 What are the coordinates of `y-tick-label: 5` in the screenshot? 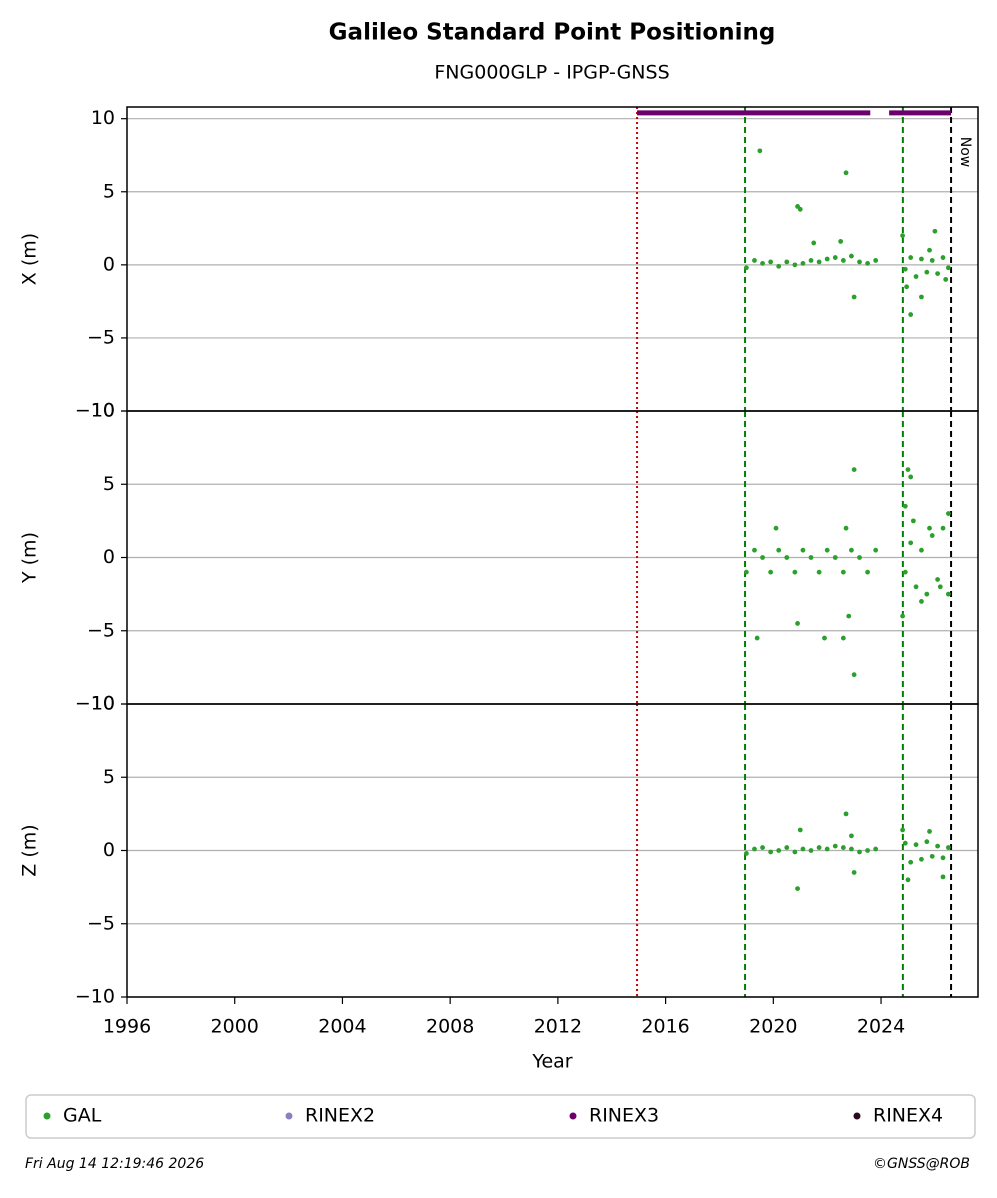 It's located at (109, 191).